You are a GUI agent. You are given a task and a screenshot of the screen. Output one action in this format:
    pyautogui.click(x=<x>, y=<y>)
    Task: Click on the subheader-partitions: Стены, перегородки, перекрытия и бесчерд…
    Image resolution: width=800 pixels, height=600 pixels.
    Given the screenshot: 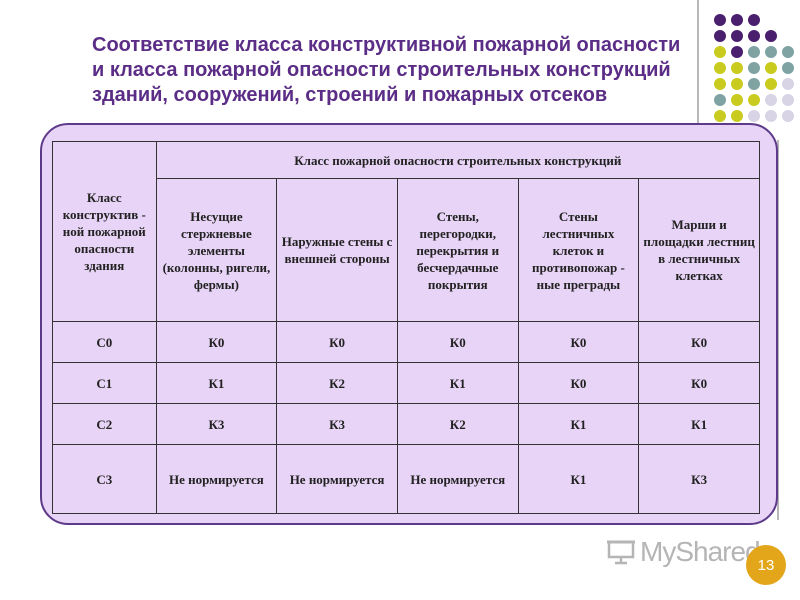 What is the action you would take?
    pyautogui.click(x=457, y=250)
    